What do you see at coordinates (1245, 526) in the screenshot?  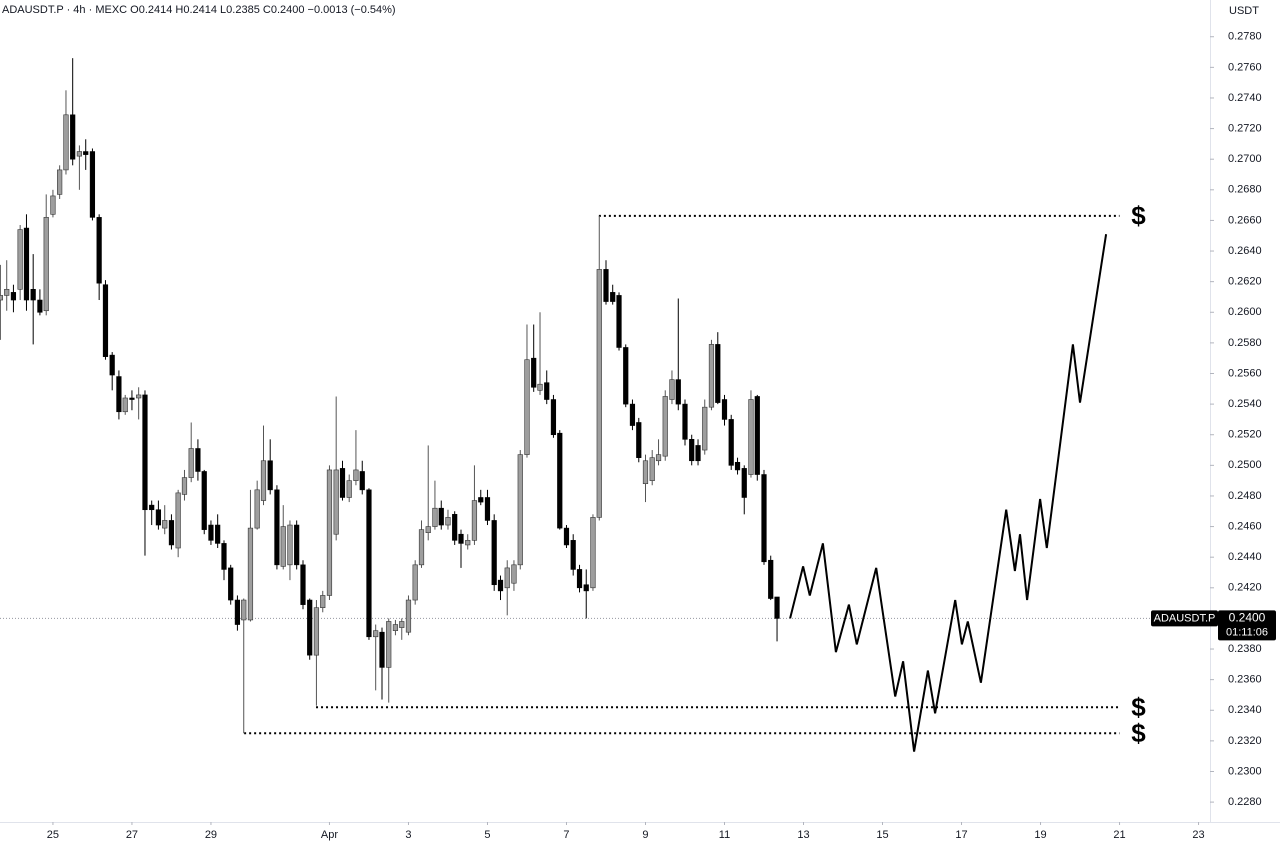 I see `y-tick-label: 0.2460` at bounding box center [1245, 526].